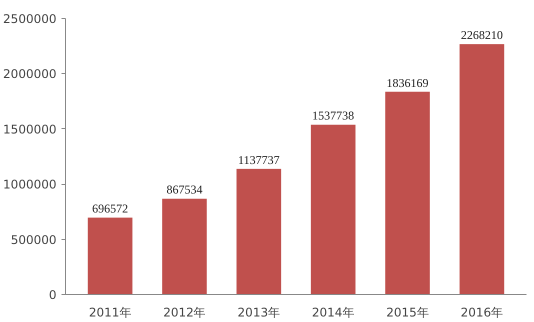  I want to click on x-tick-label: 2011年, so click(110, 313).